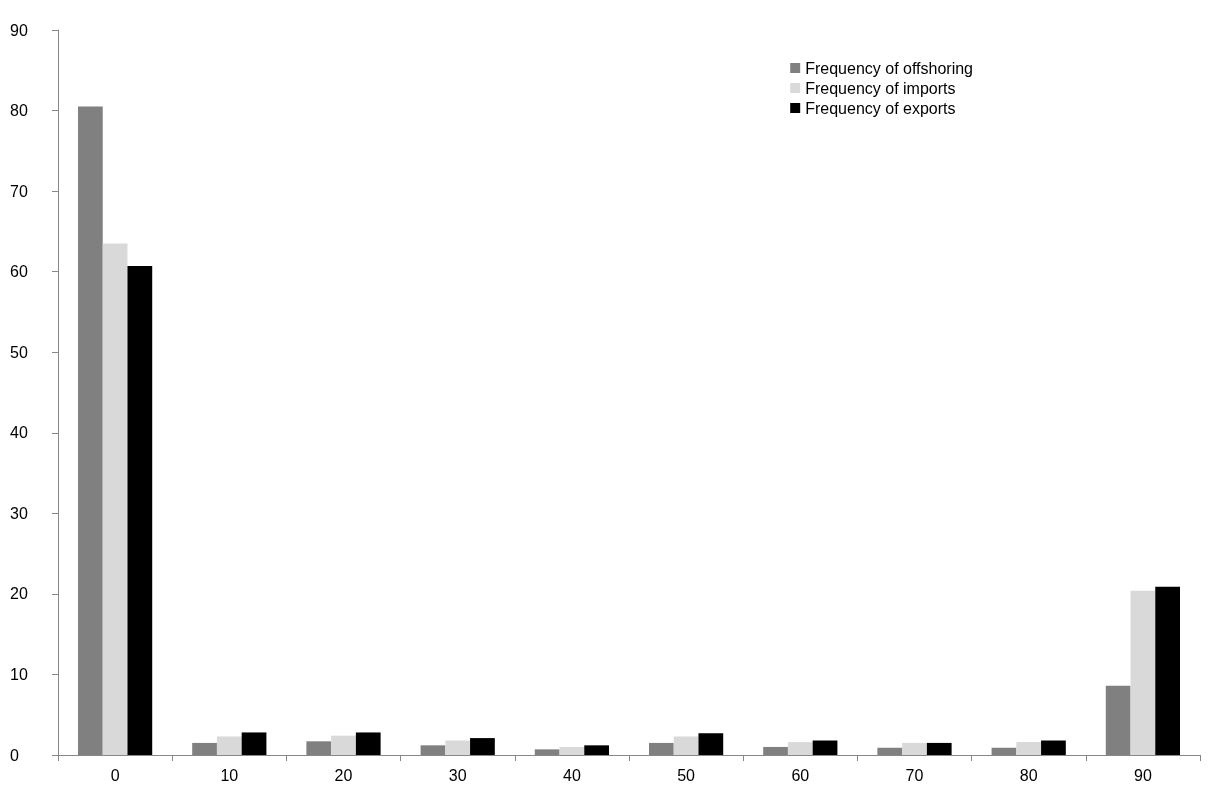 The height and width of the screenshot is (796, 1208). What do you see at coordinates (19, 272) in the screenshot?
I see `y-tick-label: 60` at bounding box center [19, 272].